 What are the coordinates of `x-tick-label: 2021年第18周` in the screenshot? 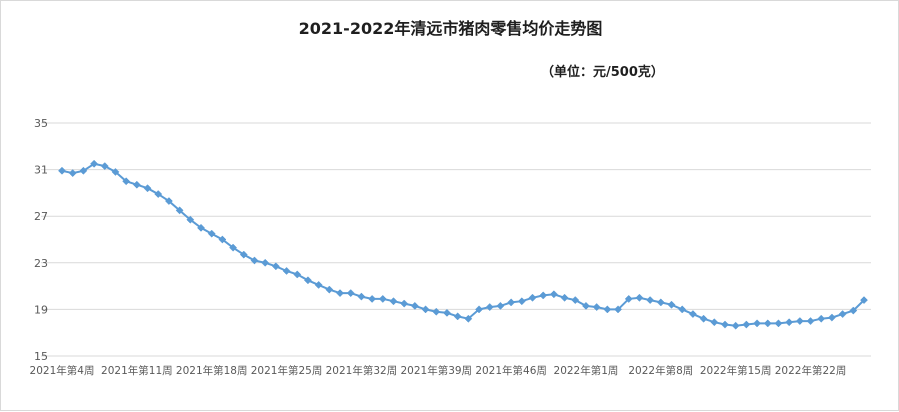 It's located at (212, 370).